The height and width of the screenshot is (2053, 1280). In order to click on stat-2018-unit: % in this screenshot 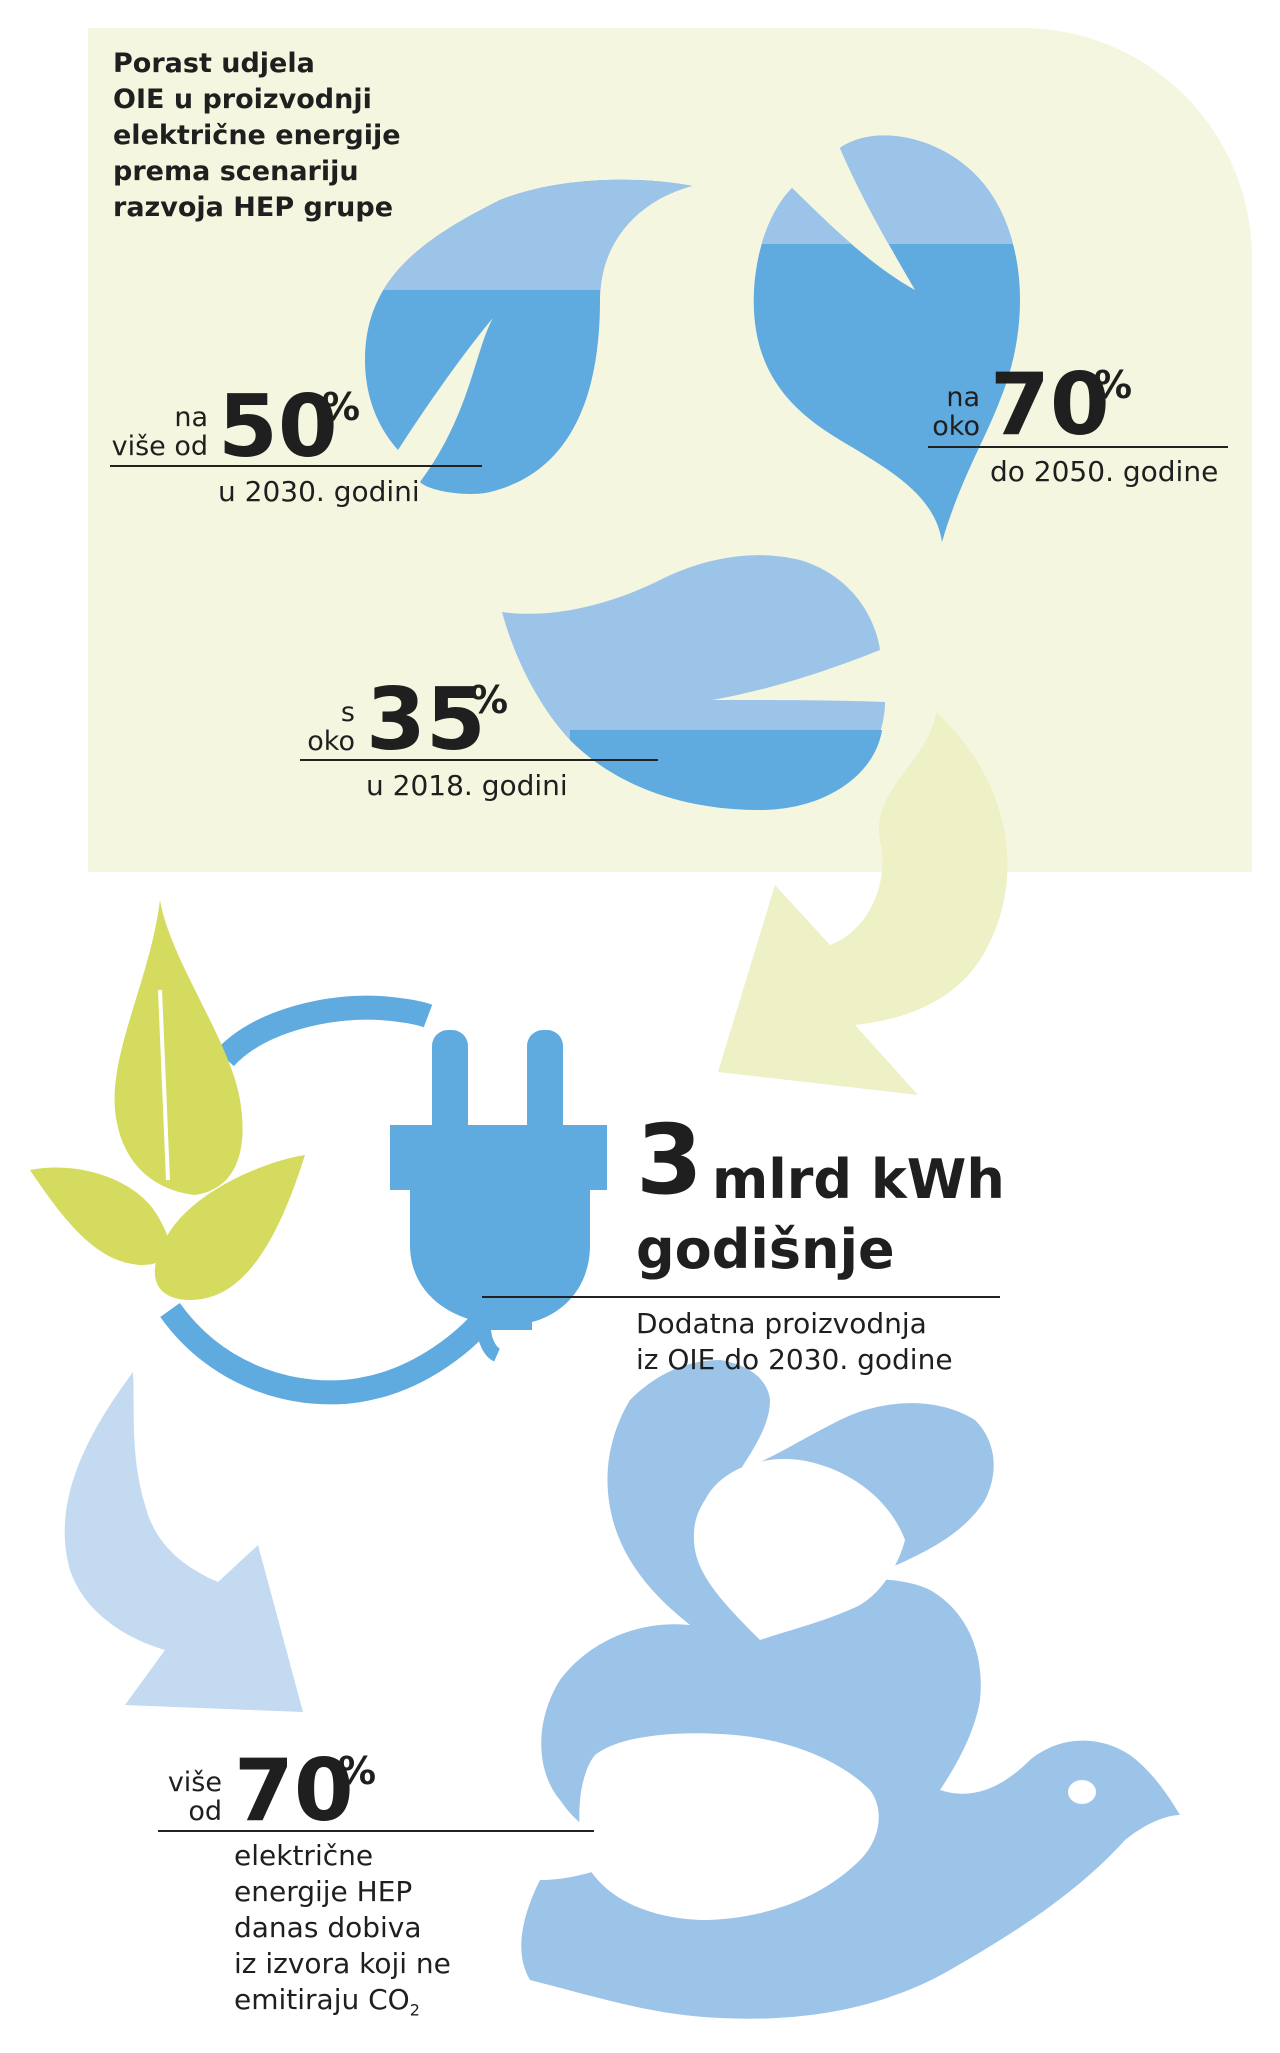, I will do `click(489, 700)`.